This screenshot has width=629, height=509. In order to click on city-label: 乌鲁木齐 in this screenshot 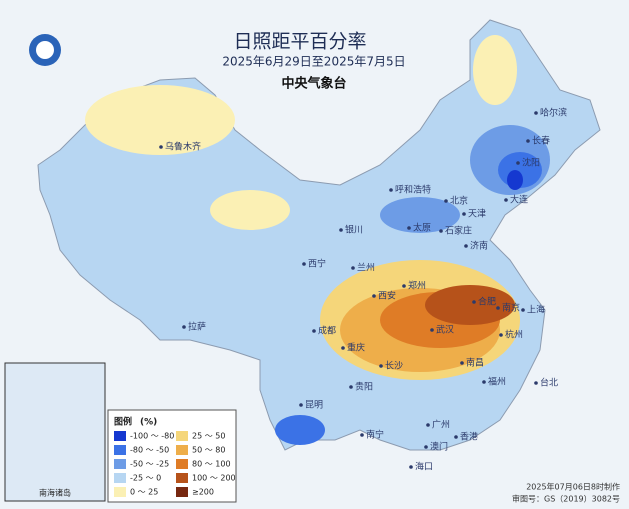, I will do `click(183, 147)`.